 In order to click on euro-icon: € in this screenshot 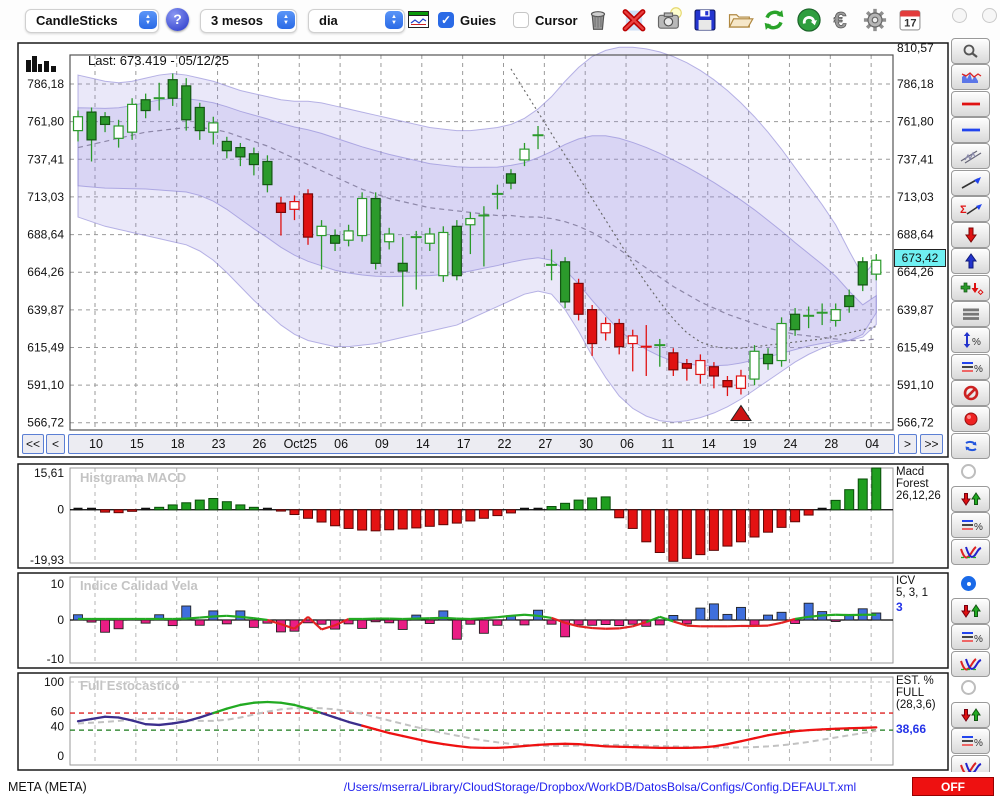, I will do `click(843, 20)`.